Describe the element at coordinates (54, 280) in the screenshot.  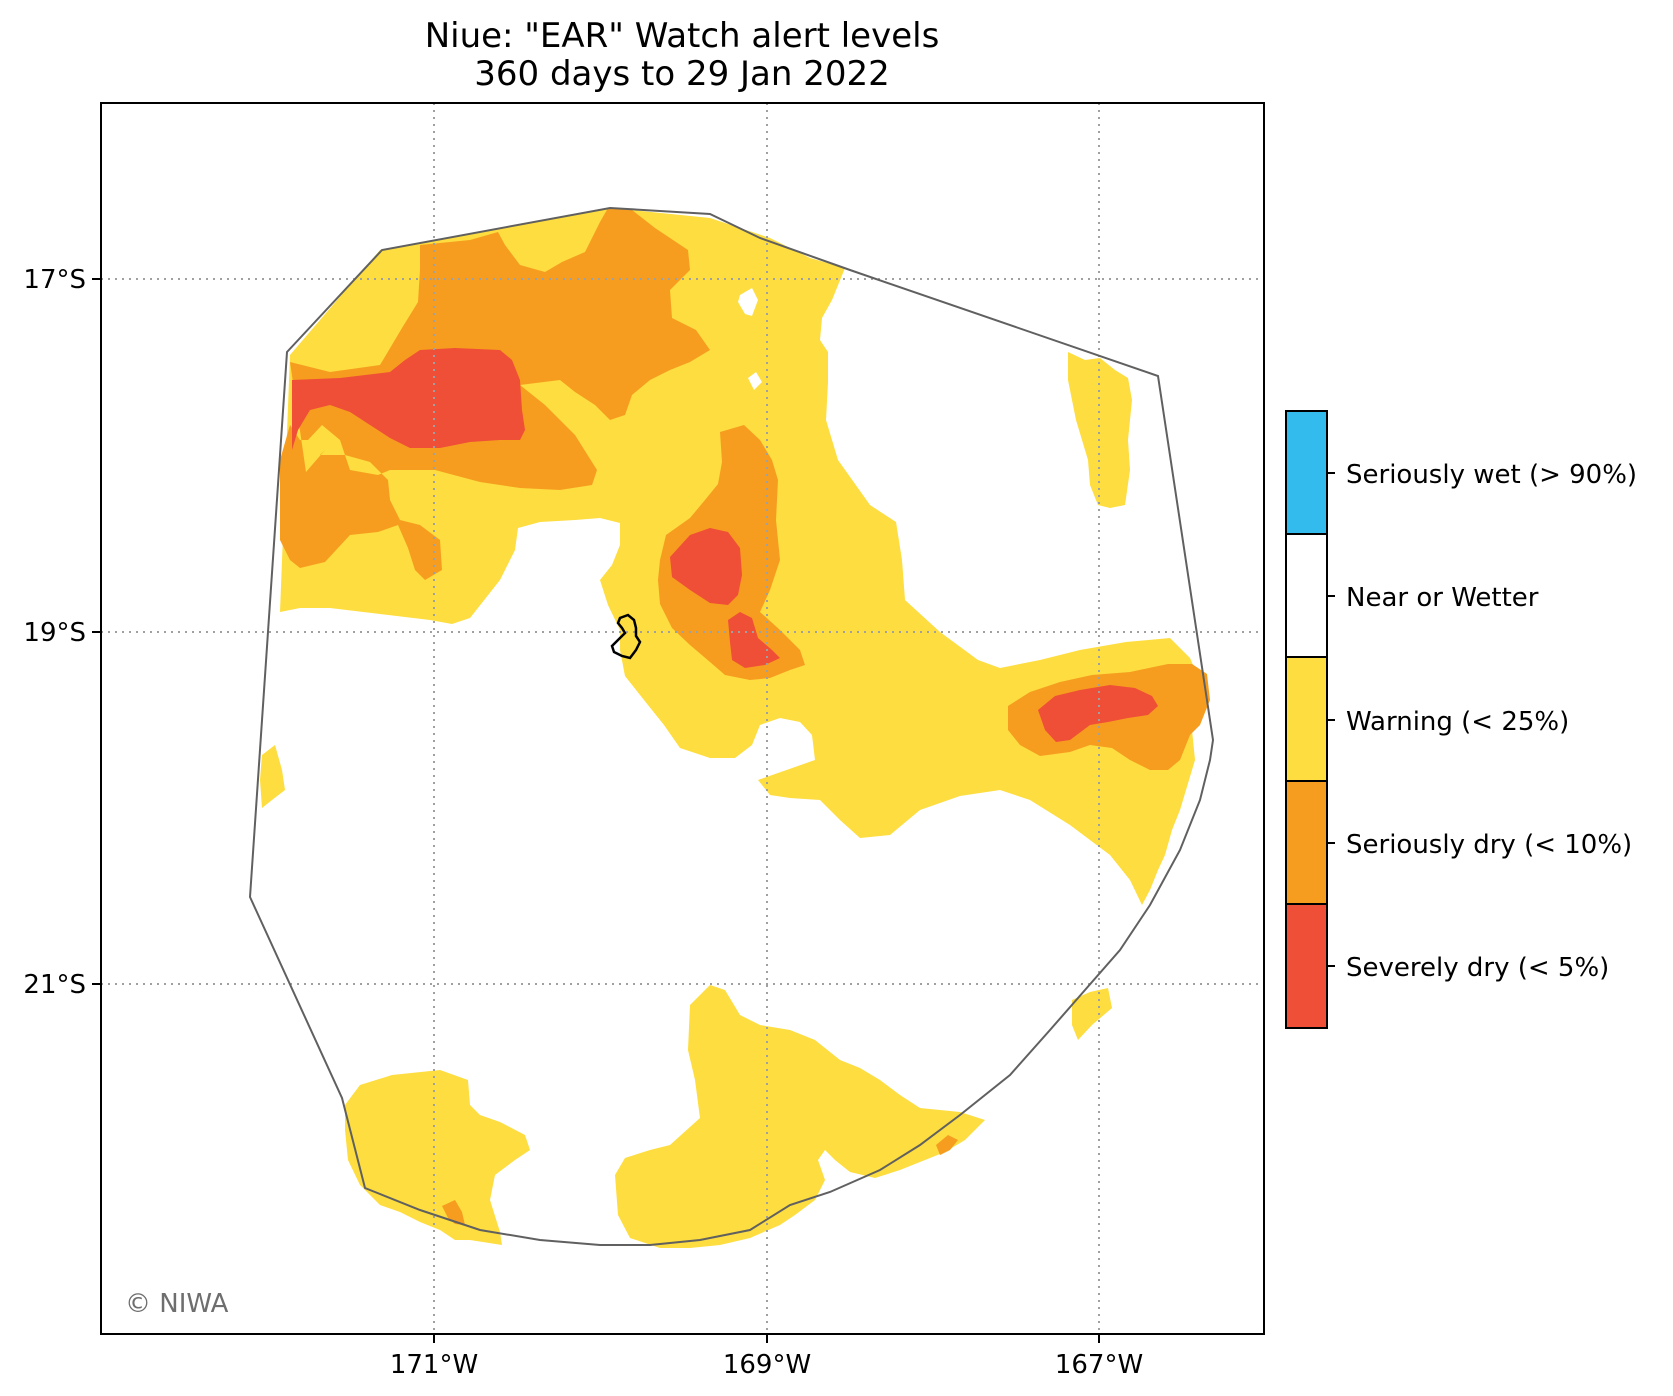
I see `y-tick-label-17s: 17°S` at that location.